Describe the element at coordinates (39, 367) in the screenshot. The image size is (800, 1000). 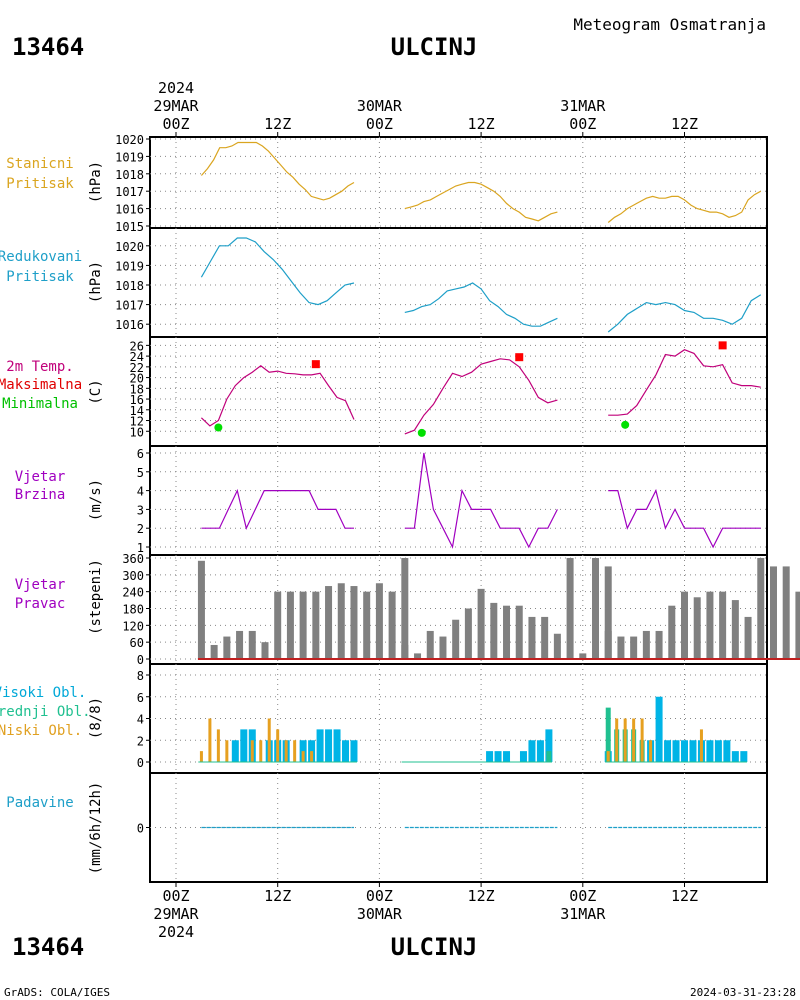
I see `panel-label: 2m Temp.` at that location.